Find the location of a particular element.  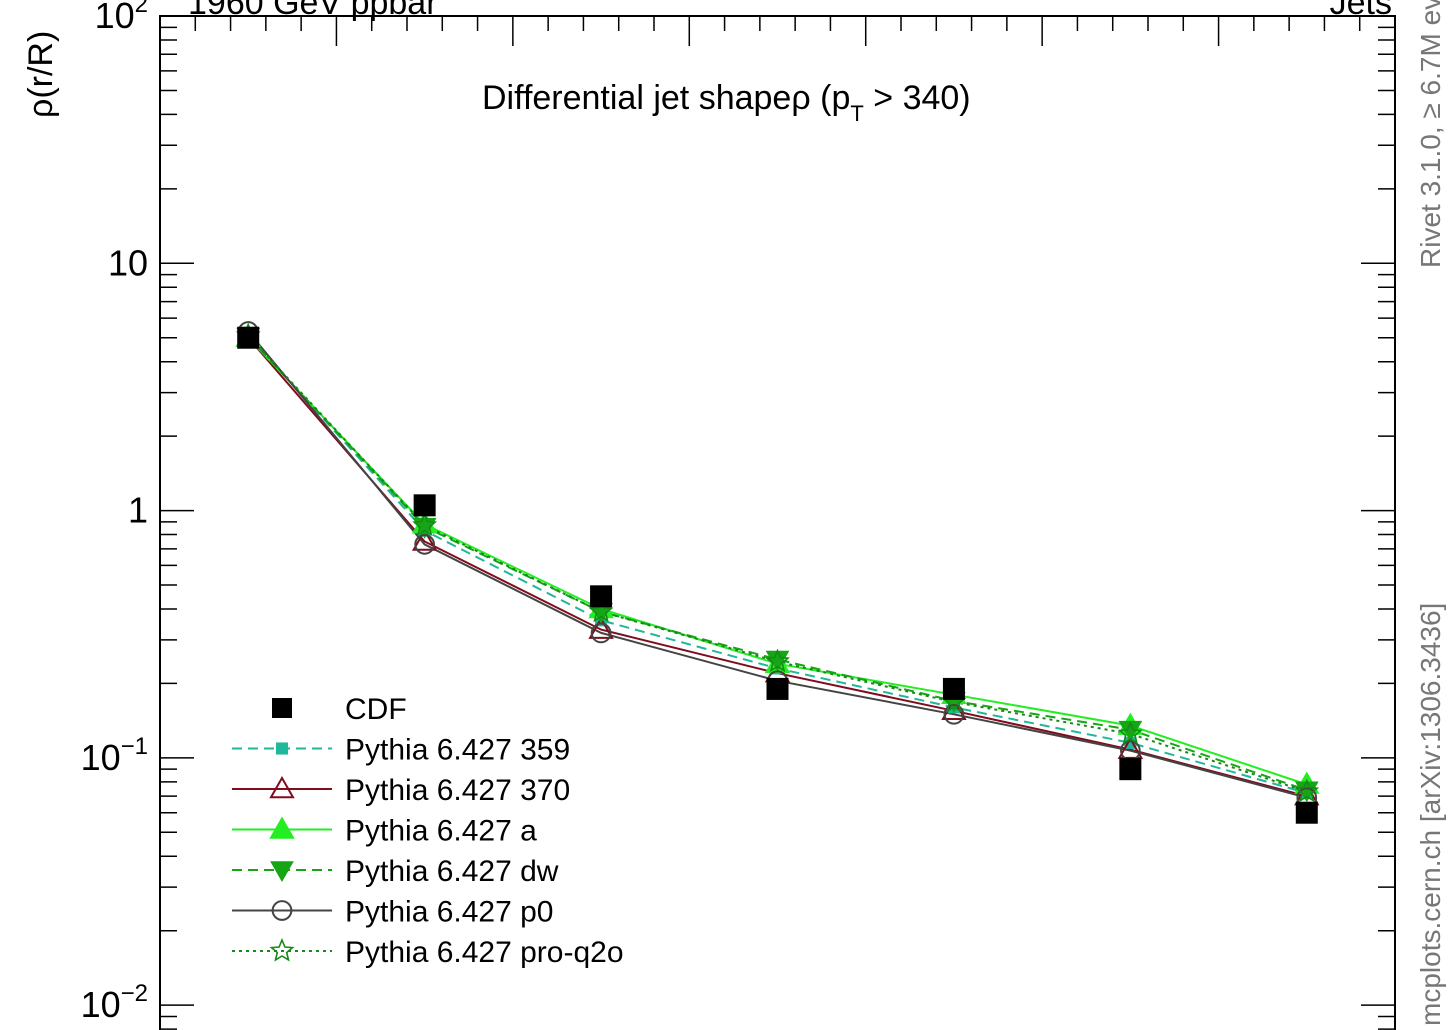

title-subscript: T is located at coordinates (856, 113).